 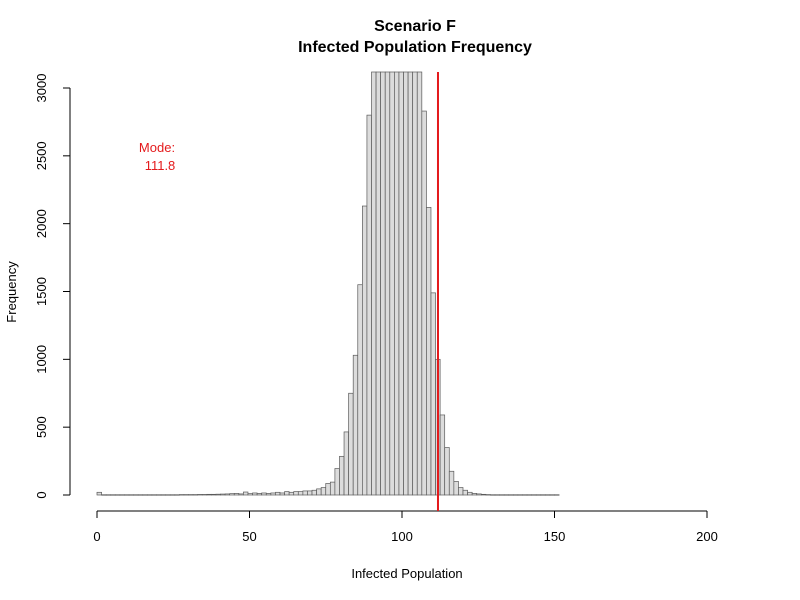 I want to click on x-tick-label: 200, so click(x=707, y=536).